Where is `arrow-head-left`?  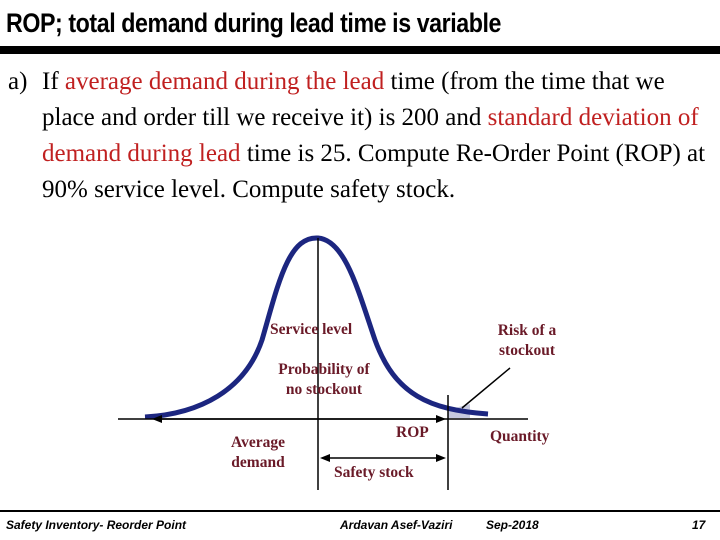 arrow-head-left is located at coordinates (157, 419).